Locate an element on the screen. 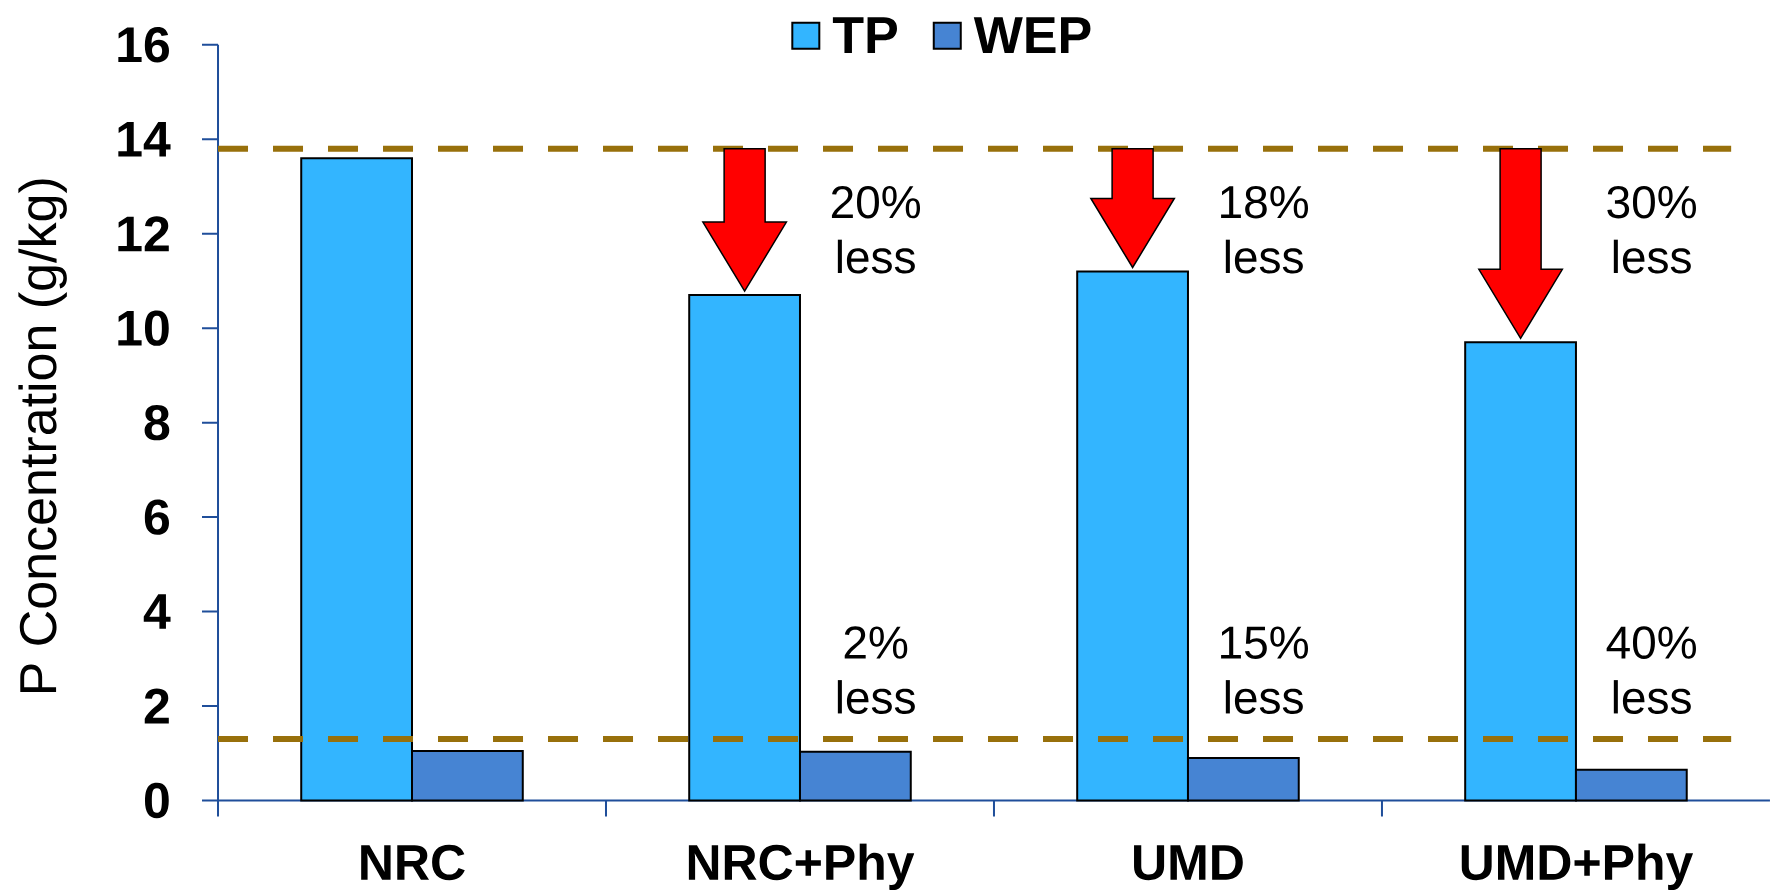 Image resolution: width=1771 pixels, height=890 pixels. y-tick-label: 2 is located at coordinates (156, 706).